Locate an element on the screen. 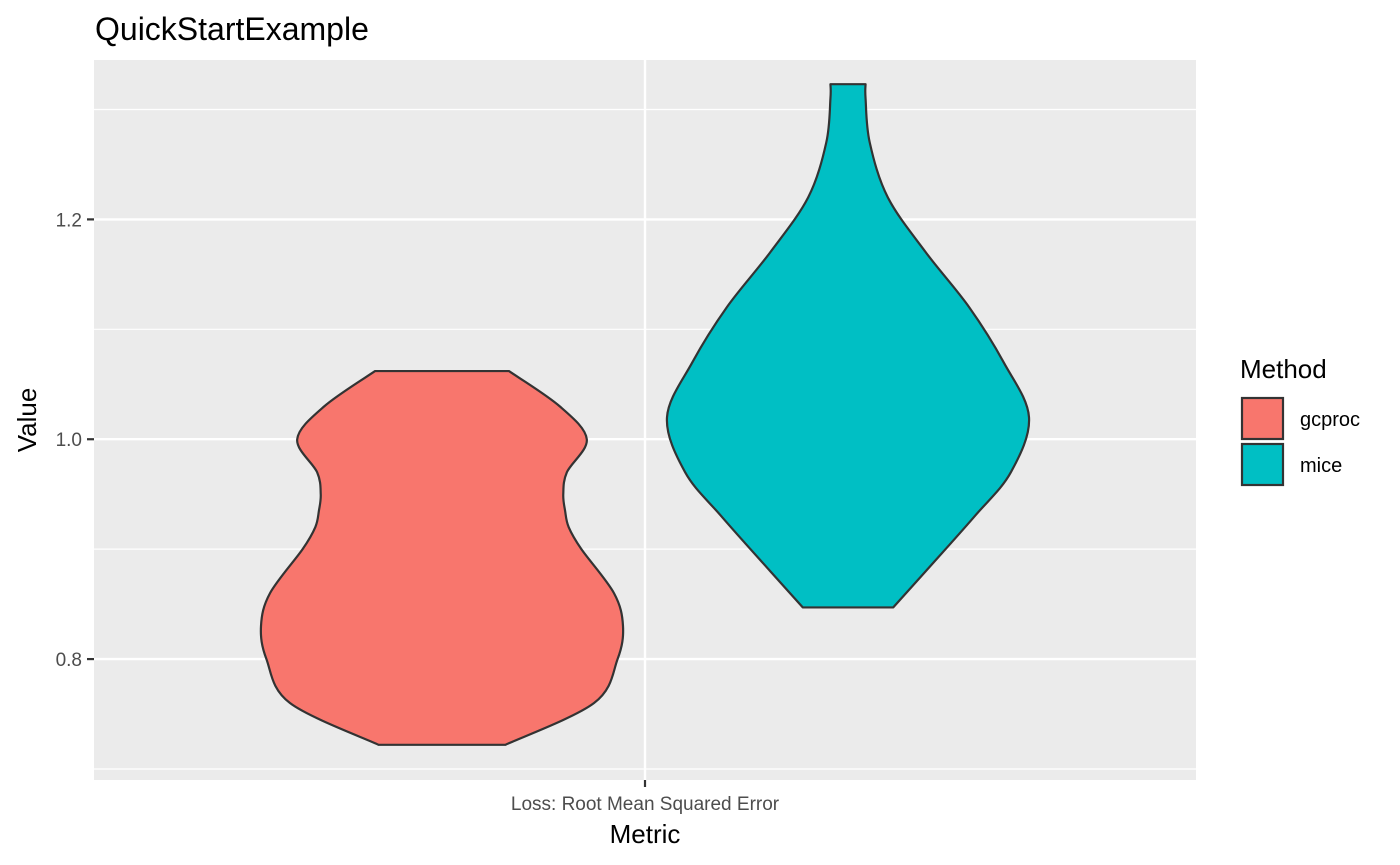 Image resolution: width=1400 pixels, height=865 pixels. legend-items: gcproc mice is located at coordinates (1300, 441).